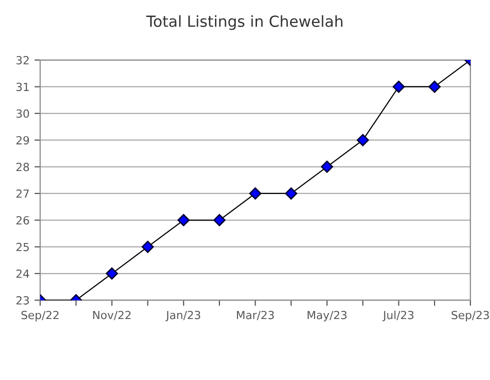 The image size is (490, 380). Describe the element at coordinates (398, 316) in the screenshot. I see `x-tick-label: Jul/23` at that location.